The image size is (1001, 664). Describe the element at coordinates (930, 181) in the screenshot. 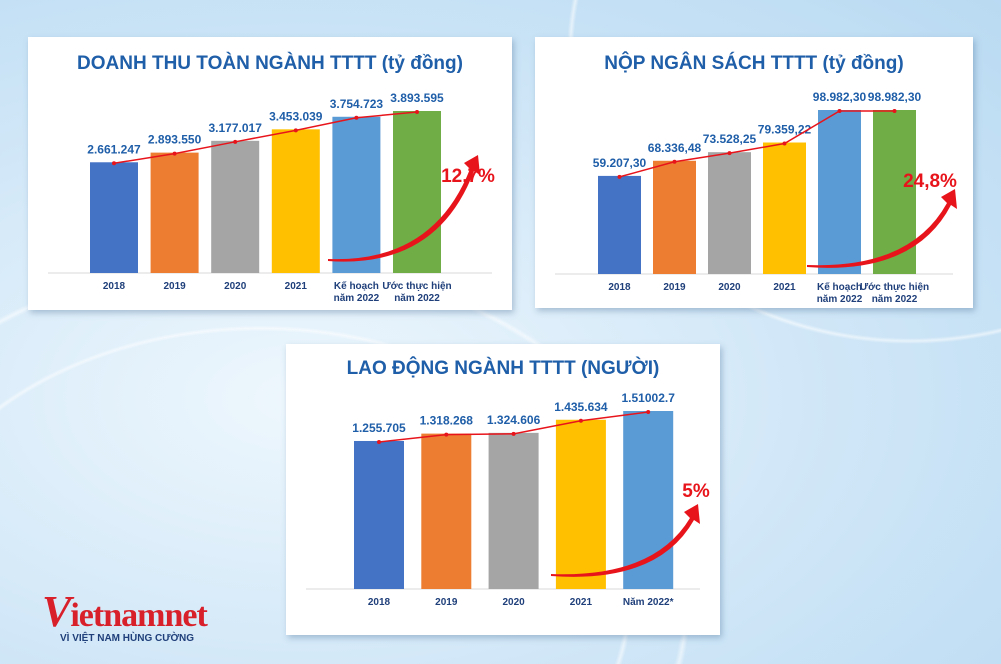

I see `growth-label: 24,8%` at that location.